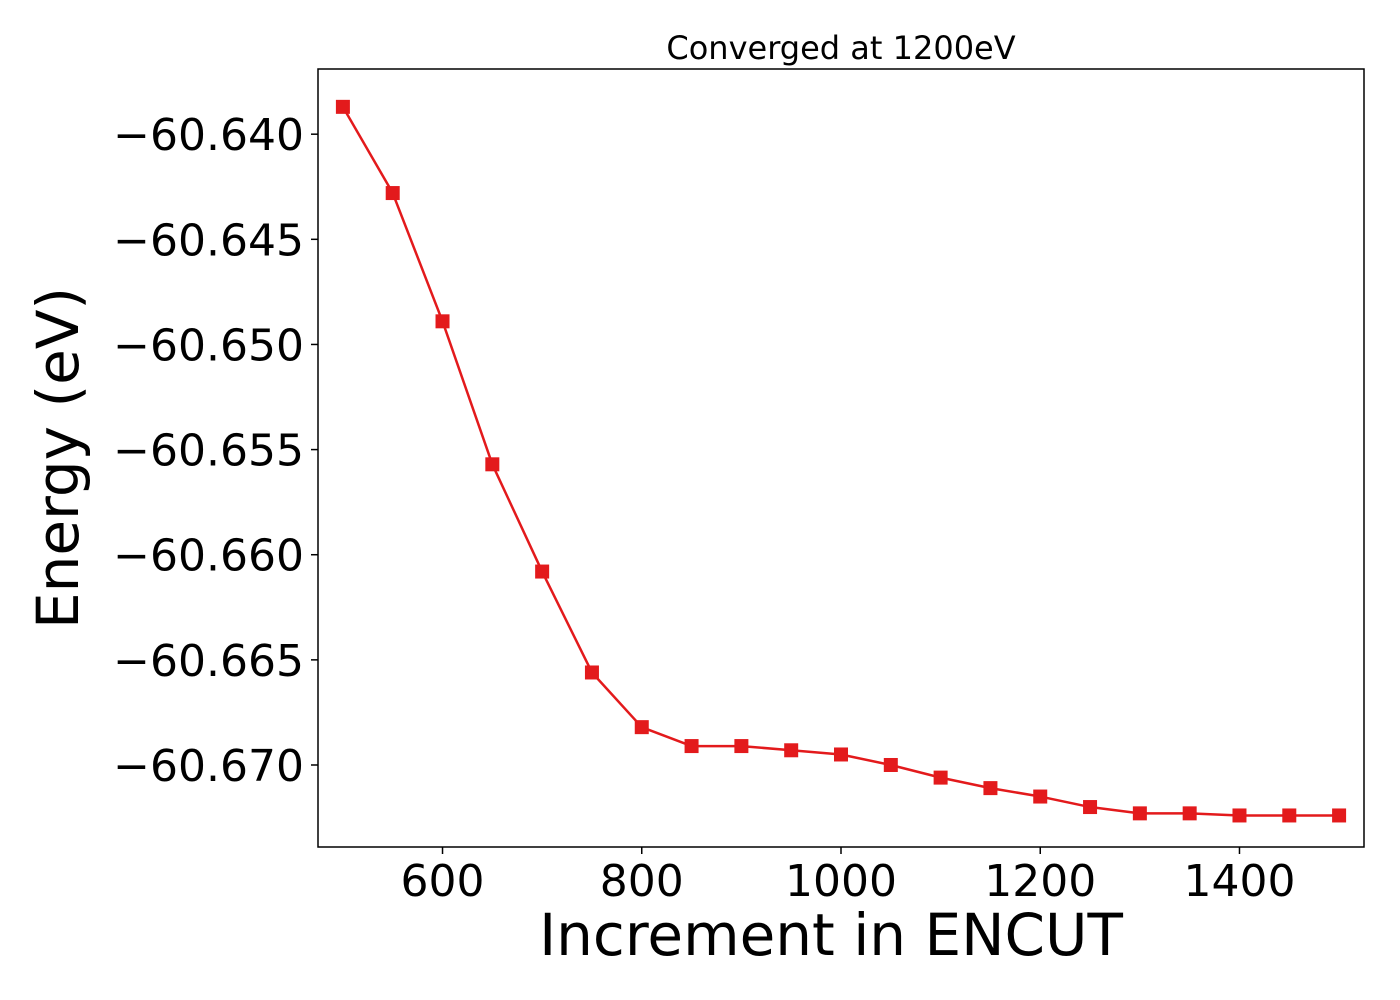  What do you see at coordinates (208, 345) in the screenshot?
I see `y-tick-label: −60.650` at bounding box center [208, 345].